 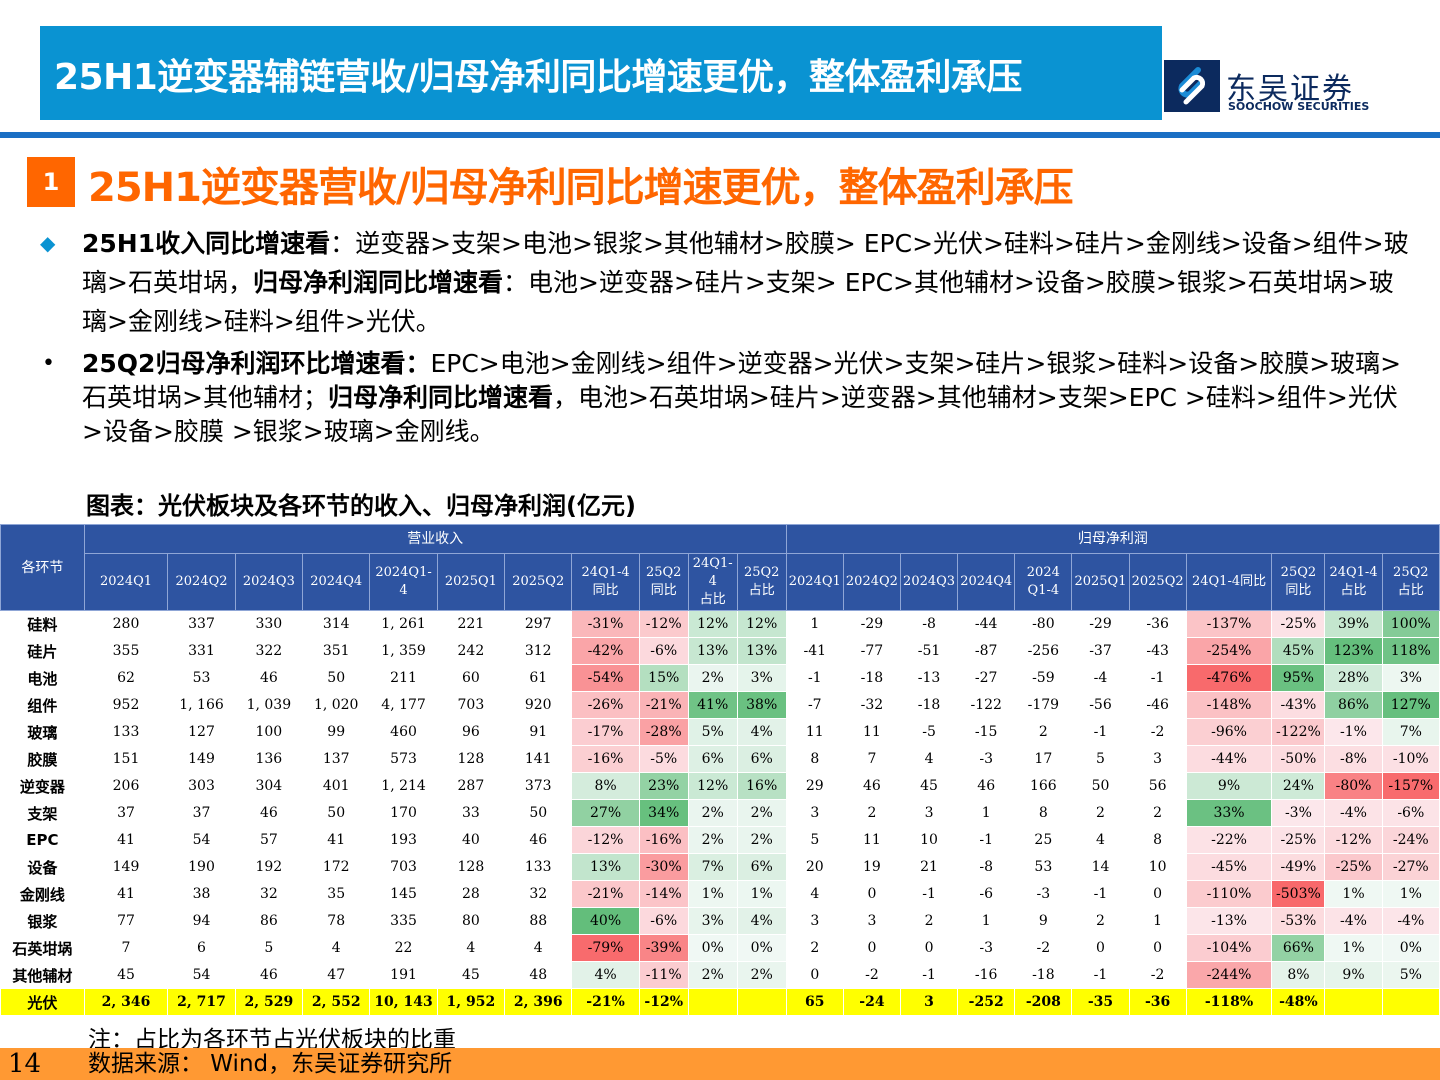 What do you see at coordinates (761, 786) in the screenshot?
I see `revenue-ratio-cell: 16%` at bounding box center [761, 786].